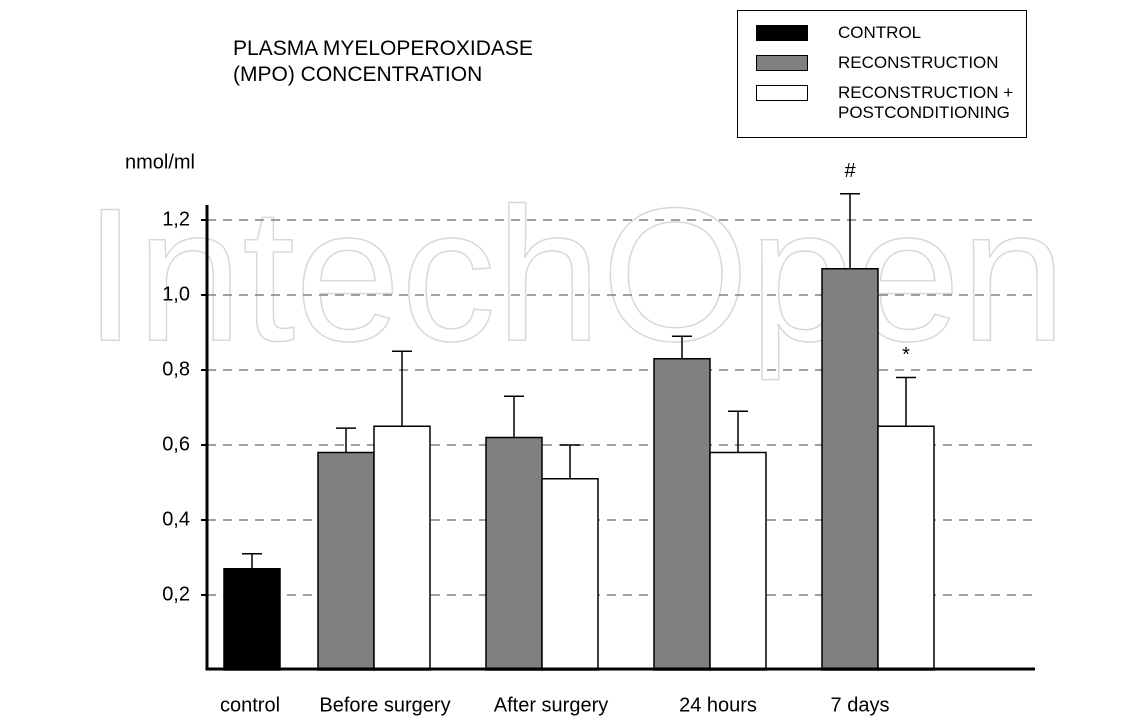  Describe the element at coordinates (176, 369) in the screenshot. I see `y-tick-label: 0,8` at that location.